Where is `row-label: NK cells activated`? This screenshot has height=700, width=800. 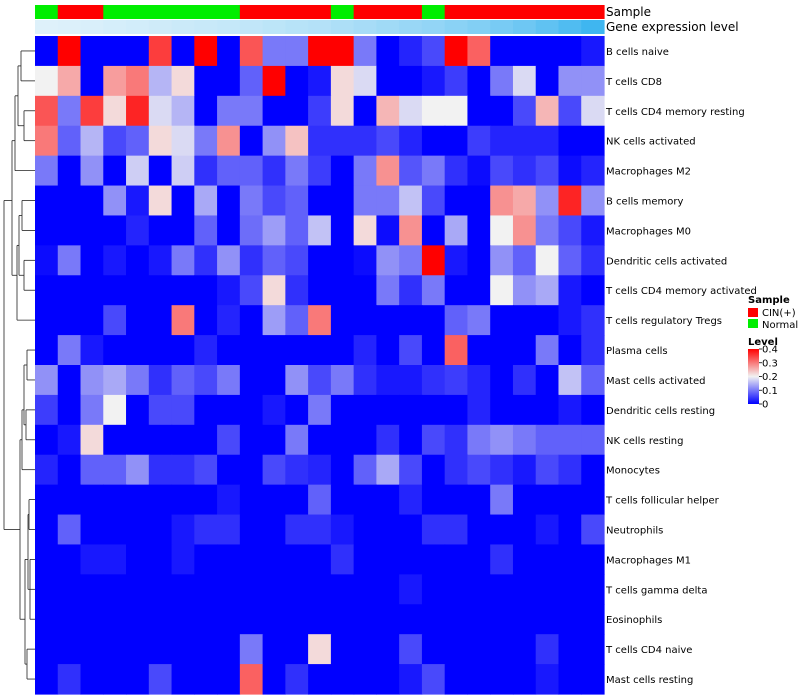
row-label: NK cells activated is located at coordinates (651, 142).